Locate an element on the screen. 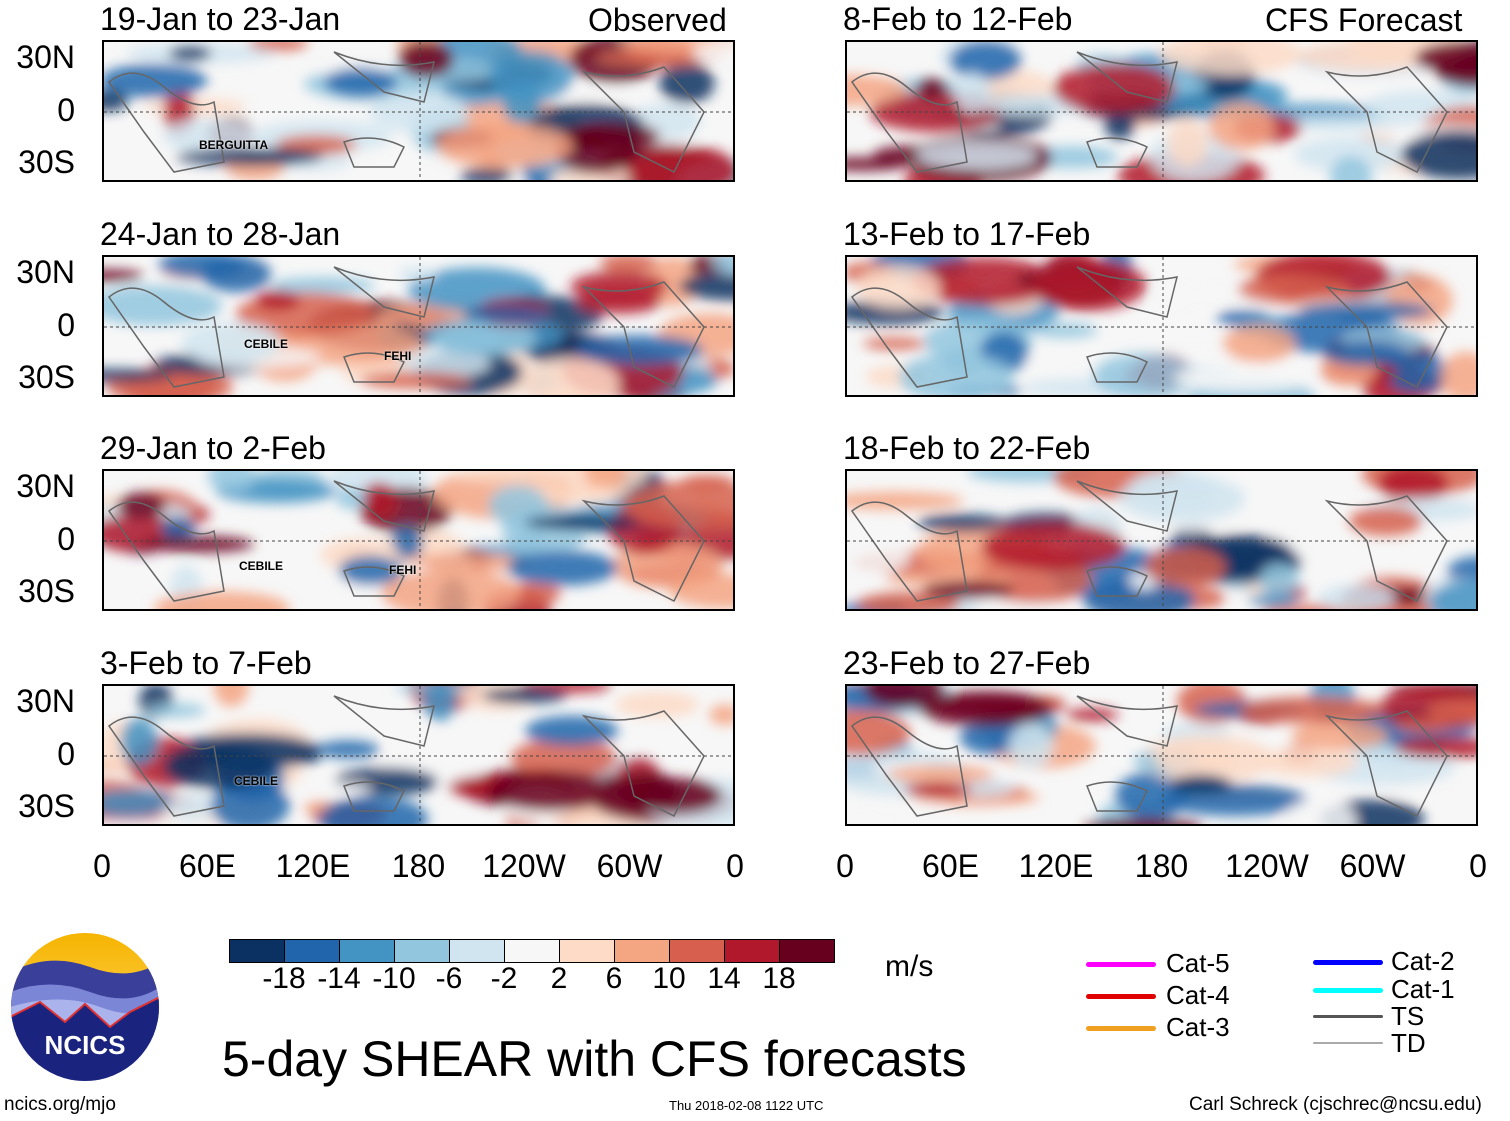 This screenshot has width=1510, height=1121. footer-url: ncics.org/mjo is located at coordinates (60, 1104).